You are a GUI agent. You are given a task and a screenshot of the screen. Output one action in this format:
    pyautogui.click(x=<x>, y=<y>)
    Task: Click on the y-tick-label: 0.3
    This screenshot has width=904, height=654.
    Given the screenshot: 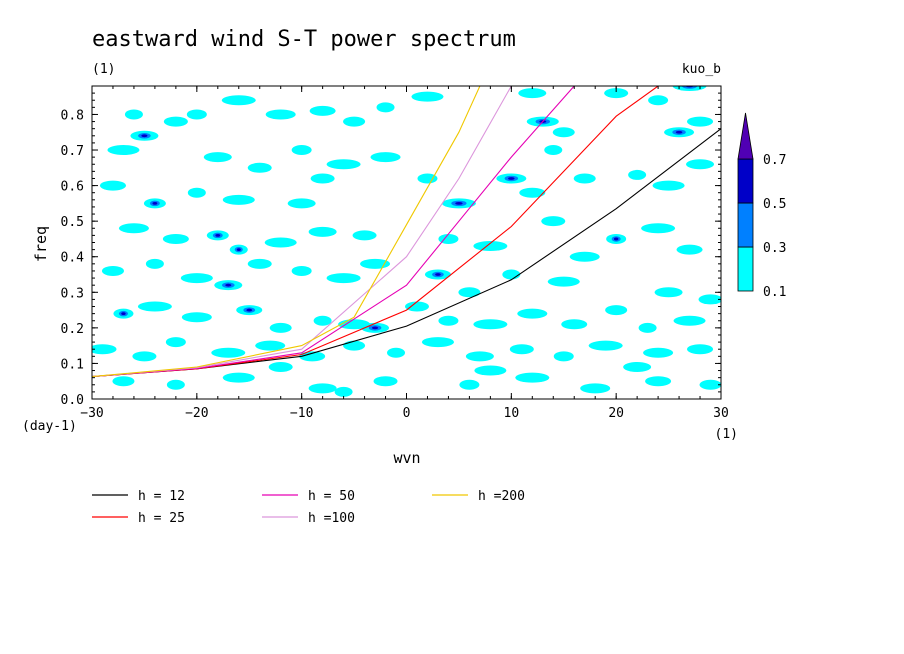 What is the action you would take?
    pyautogui.click(x=72, y=293)
    